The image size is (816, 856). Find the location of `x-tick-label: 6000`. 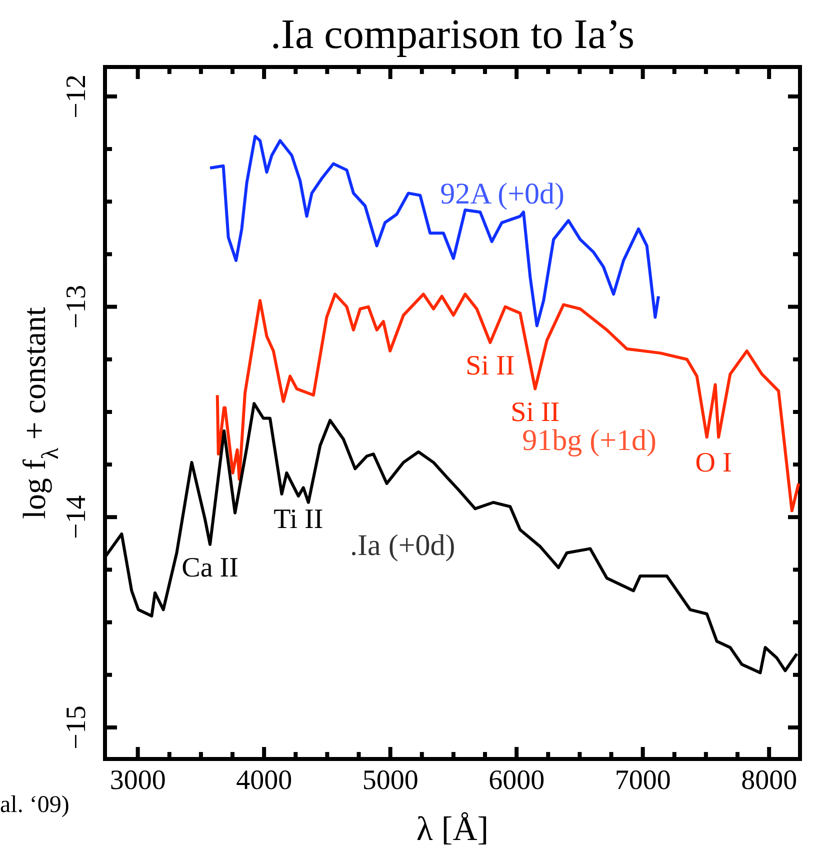

x-tick-label: 6000 is located at coordinates (516, 780).